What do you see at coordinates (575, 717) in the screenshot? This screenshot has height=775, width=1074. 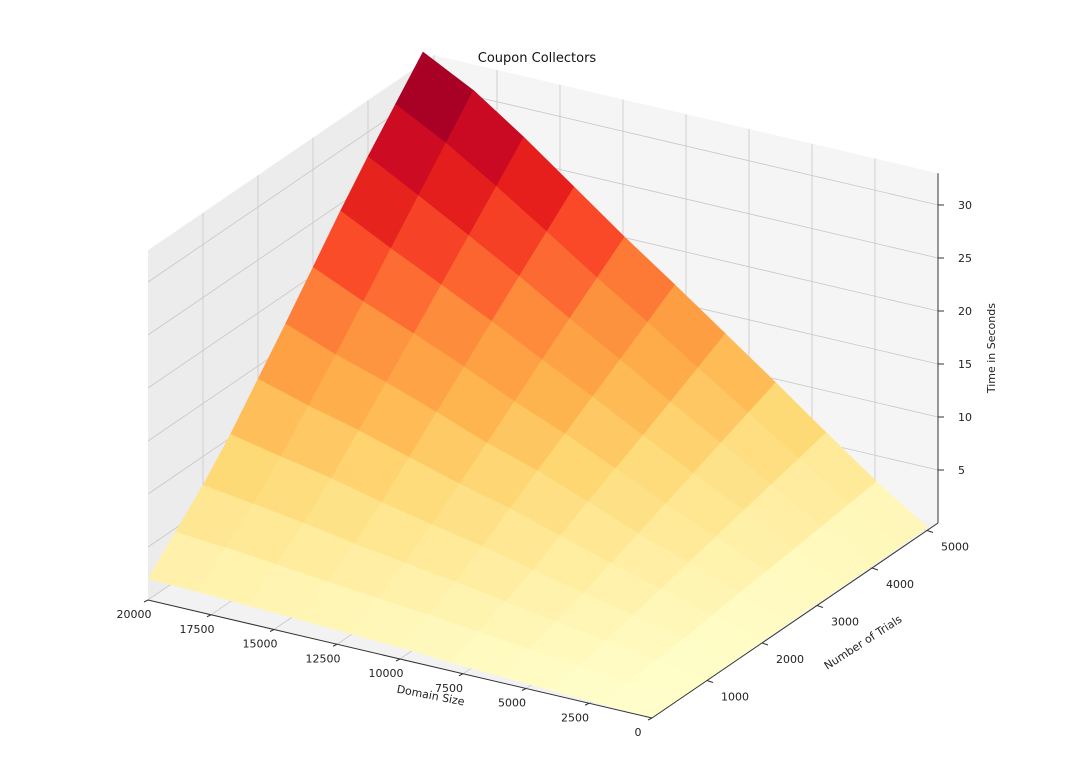 I see `x-tick-label: 2500` at bounding box center [575, 717].